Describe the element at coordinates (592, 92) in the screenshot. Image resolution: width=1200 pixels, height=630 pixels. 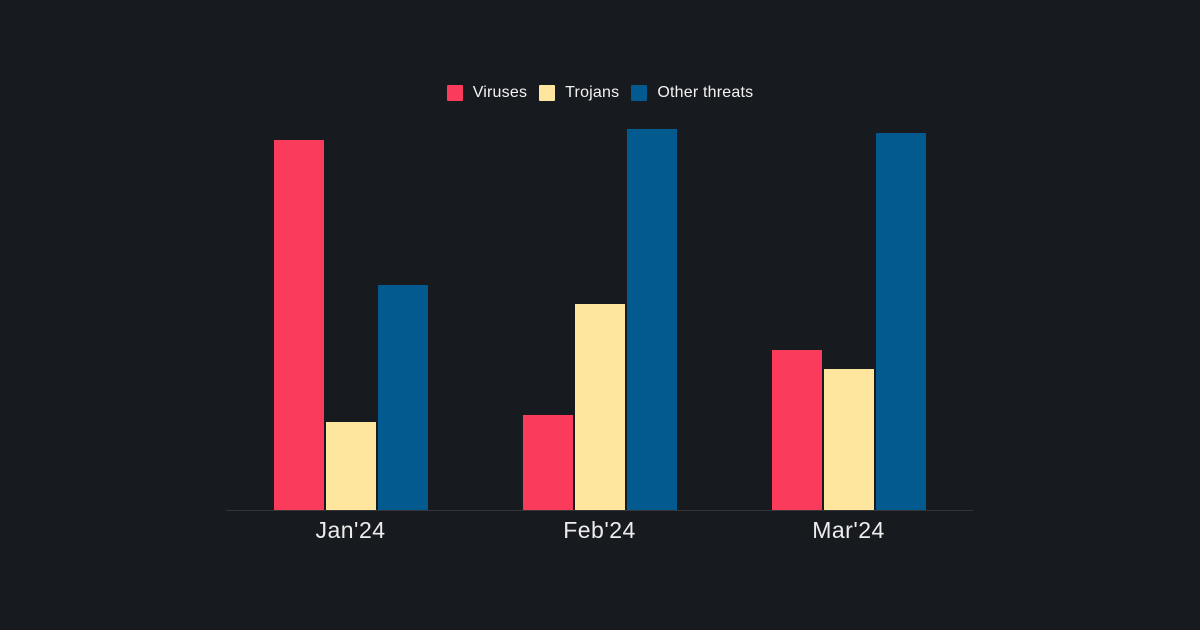
I see `legend-label-trojans: Trojans` at that location.